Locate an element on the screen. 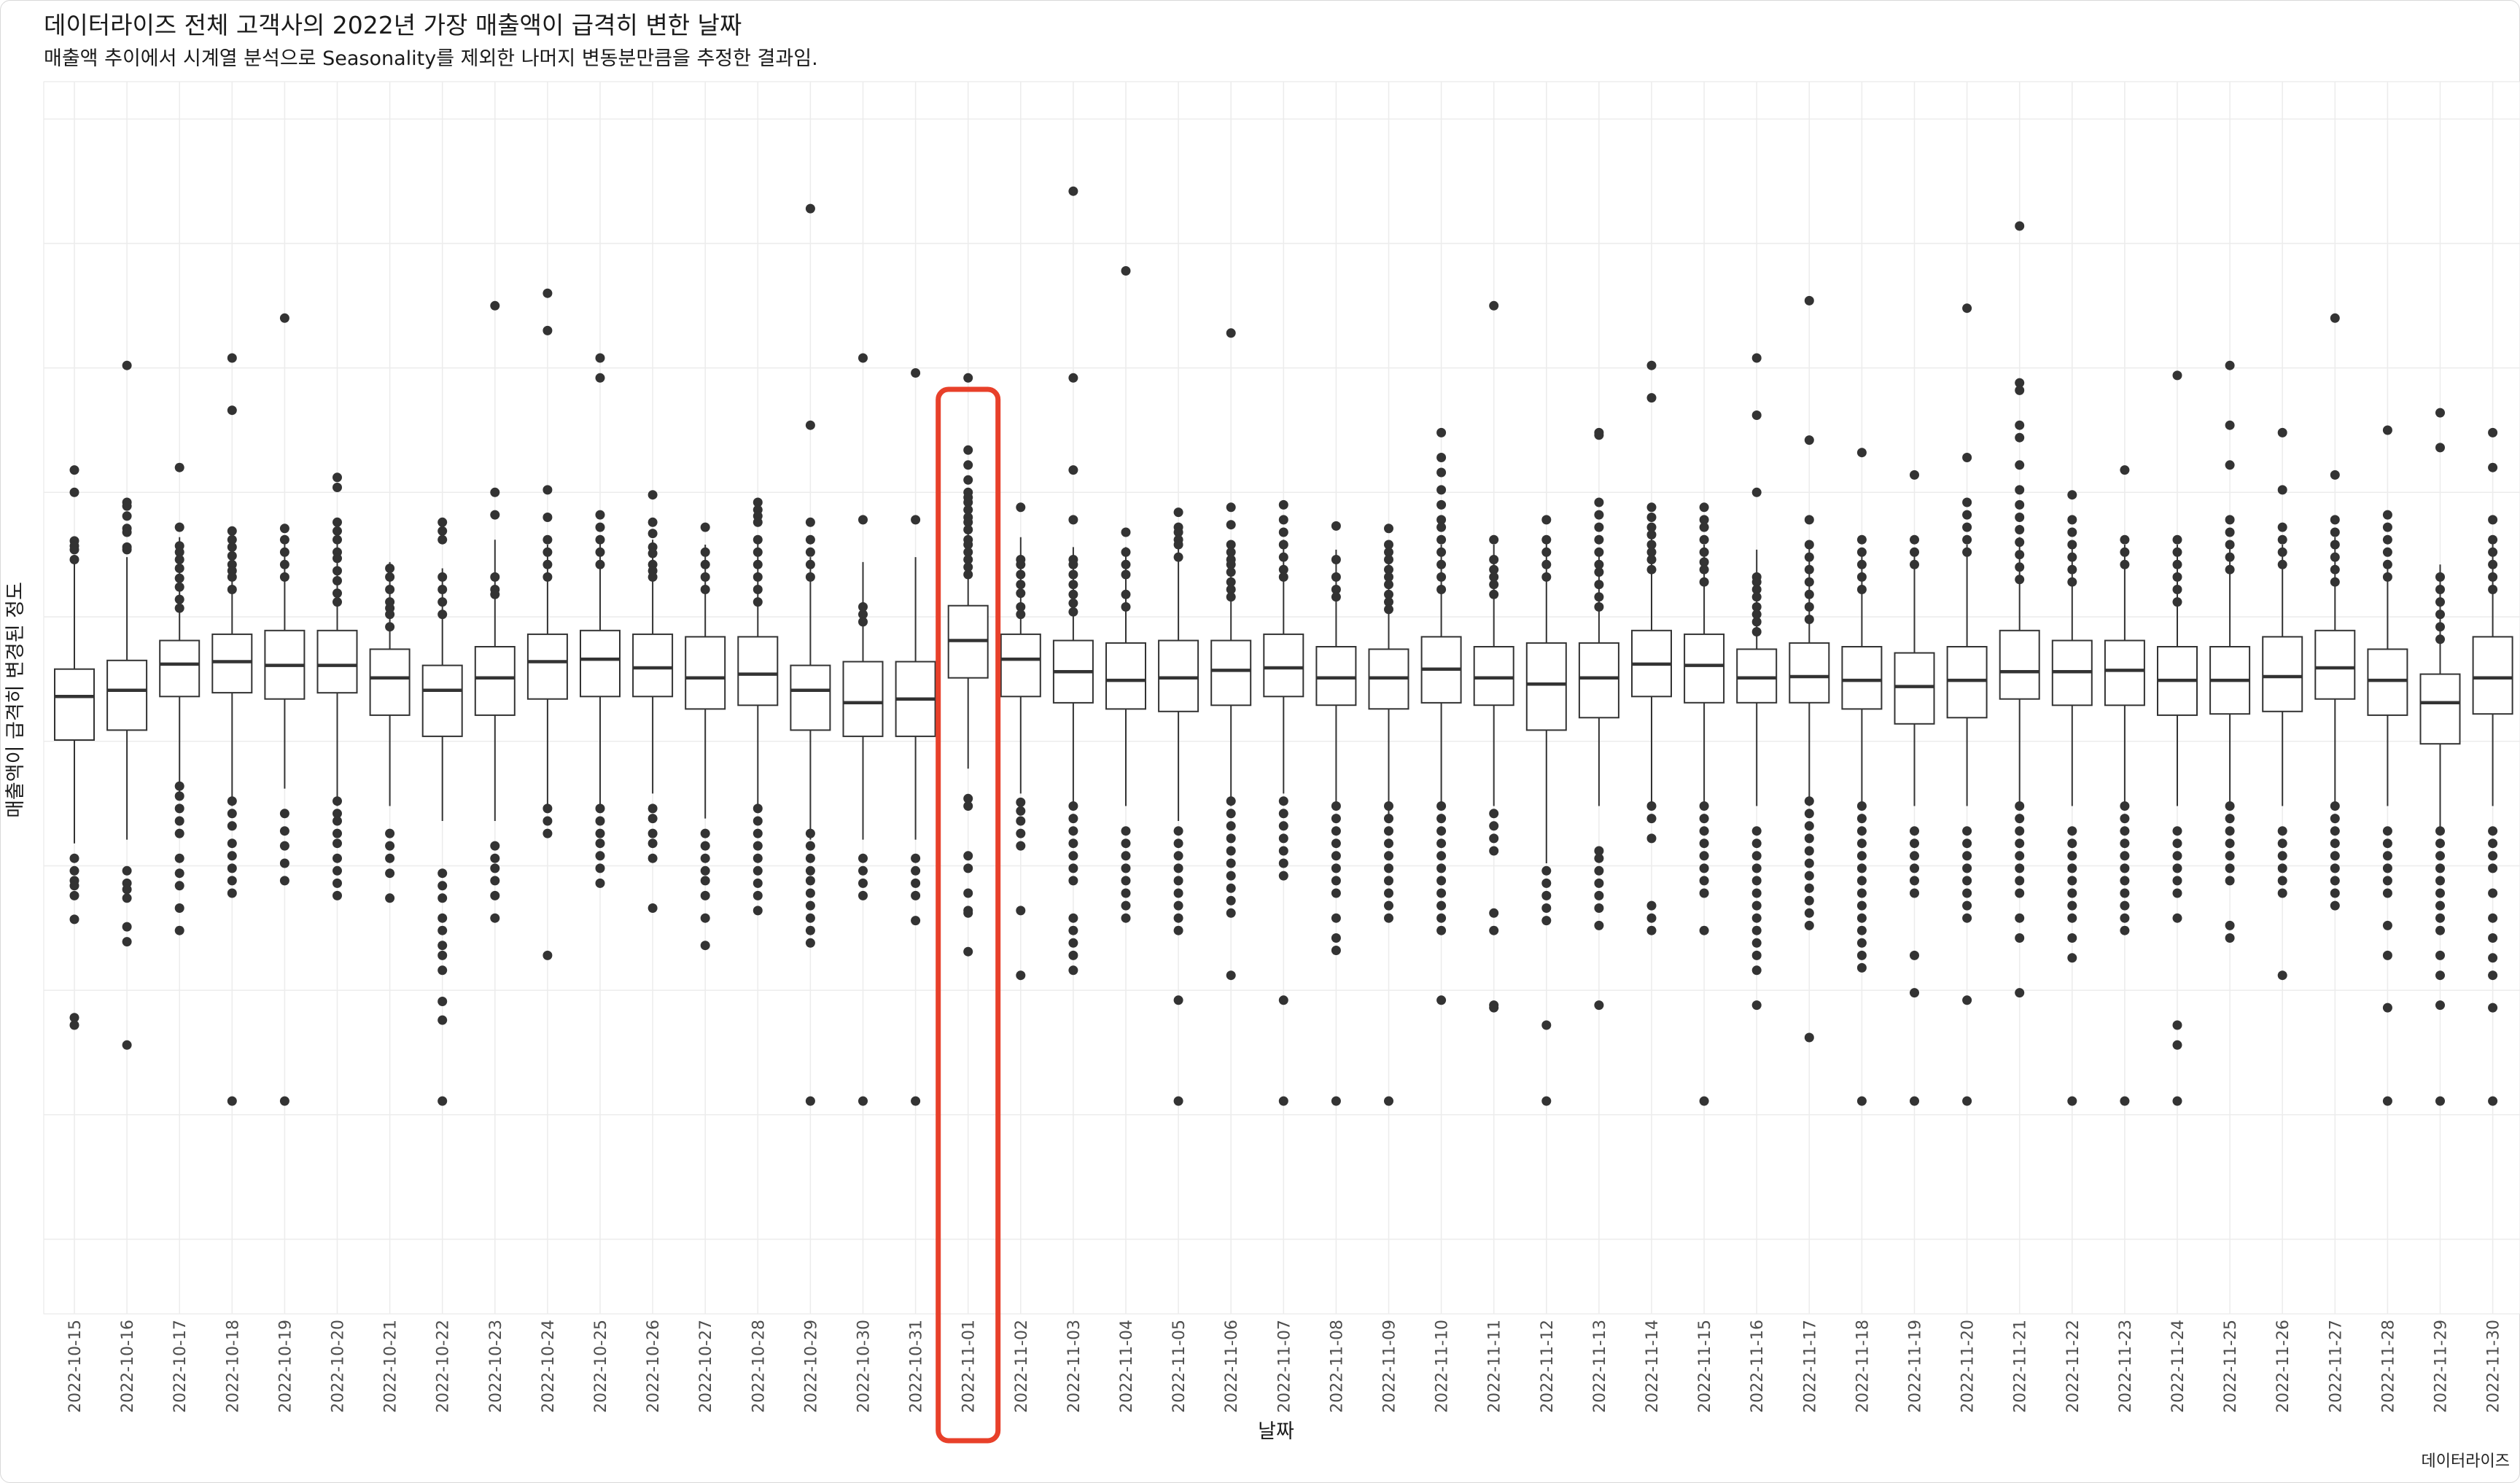  y-axis-title: 매출액이 급격히 변경된 정도 is located at coordinates (15, 700).